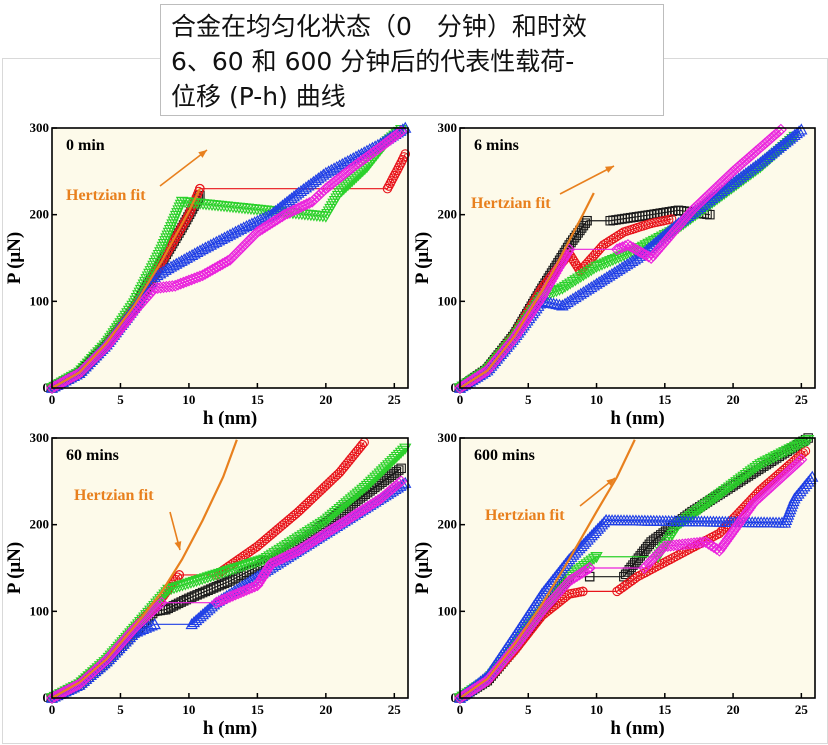  What do you see at coordinates (454, 697) in the screenshot?
I see `y-tick-label: 0` at bounding box center [454, 697].